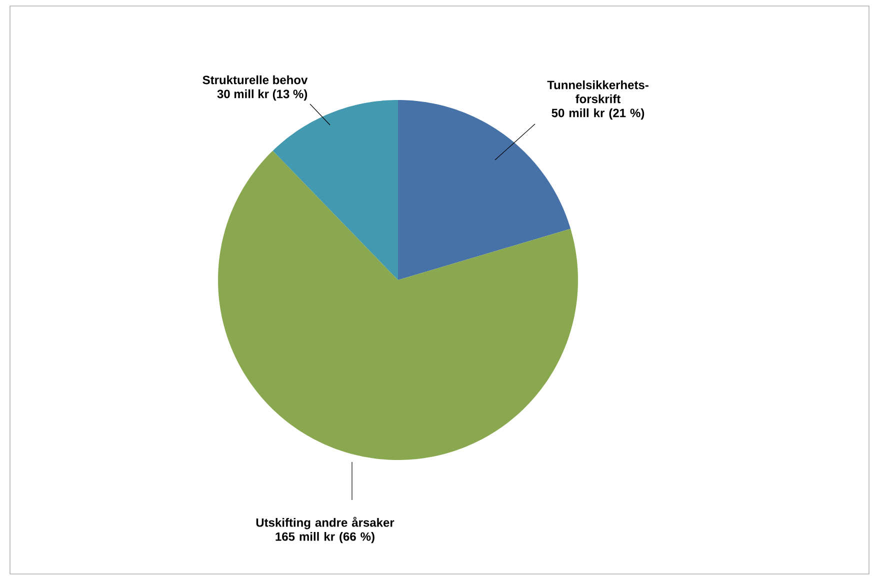  What do you see at coordinates (325, 538) in the screenshot?
I see `data-label: 165 mill kr (66 %)` at bounding box center [325, 538].